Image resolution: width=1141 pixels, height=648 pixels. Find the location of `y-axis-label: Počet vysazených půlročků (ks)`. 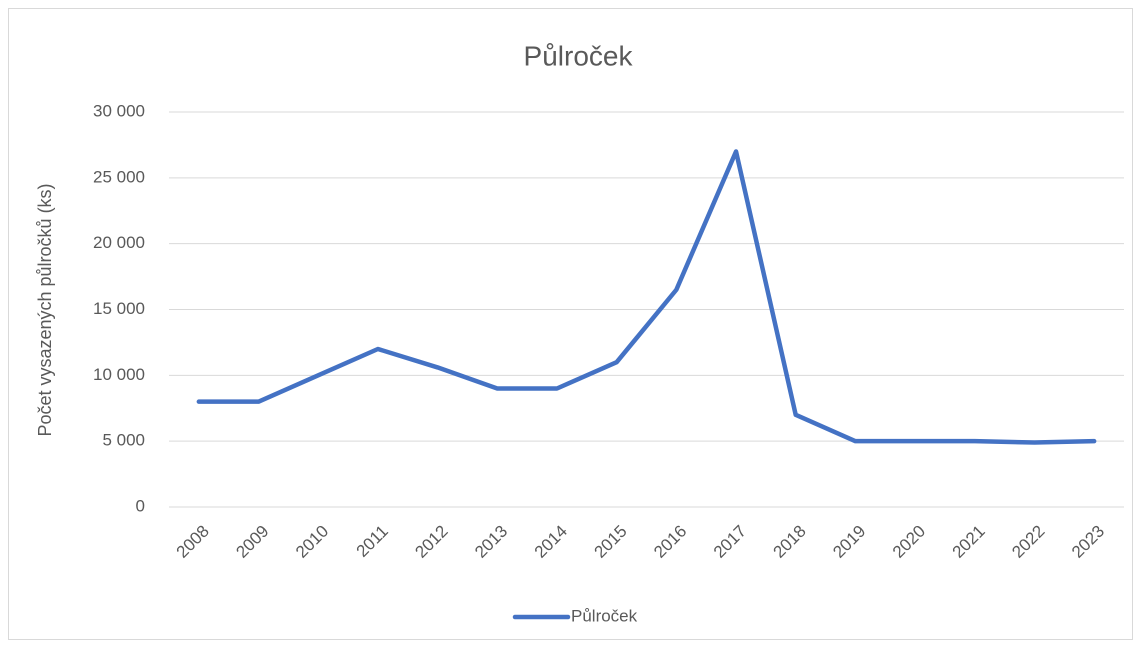

y-axis-label: Počet vysazených půlročků (ks) is located at coordinates (45, 309).